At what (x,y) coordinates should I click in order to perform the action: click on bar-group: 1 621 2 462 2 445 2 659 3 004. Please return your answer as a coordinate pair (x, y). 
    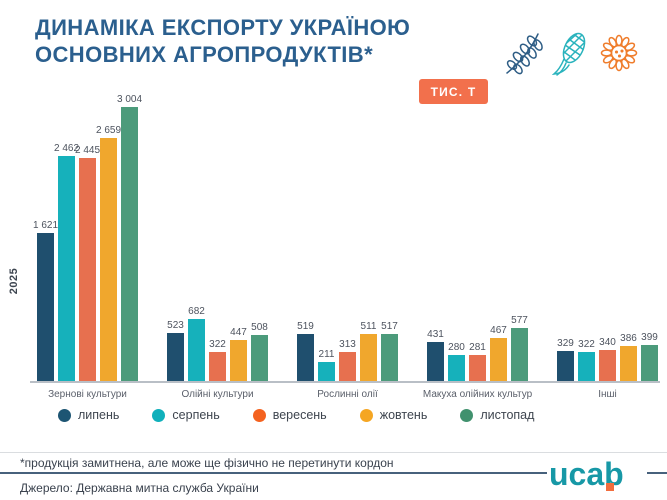
    Looking at the image, I should click on (87, 237).